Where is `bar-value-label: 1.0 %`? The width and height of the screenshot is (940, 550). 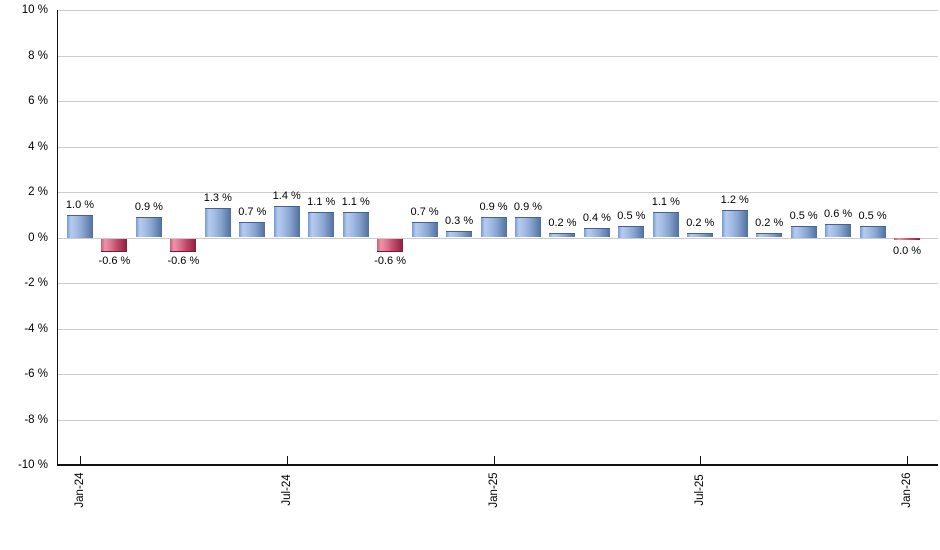 bar-value-label: 1.0 % is located at coordinates (80, 204).